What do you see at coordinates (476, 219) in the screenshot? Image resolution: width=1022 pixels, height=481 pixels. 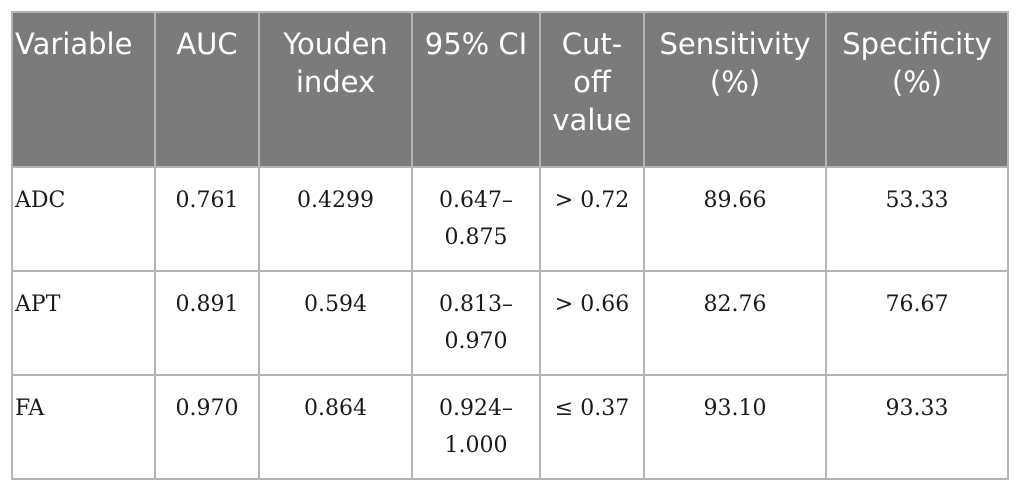 I see `cell-ci: 0.647– 0.875` at bounding box center [476, 219].